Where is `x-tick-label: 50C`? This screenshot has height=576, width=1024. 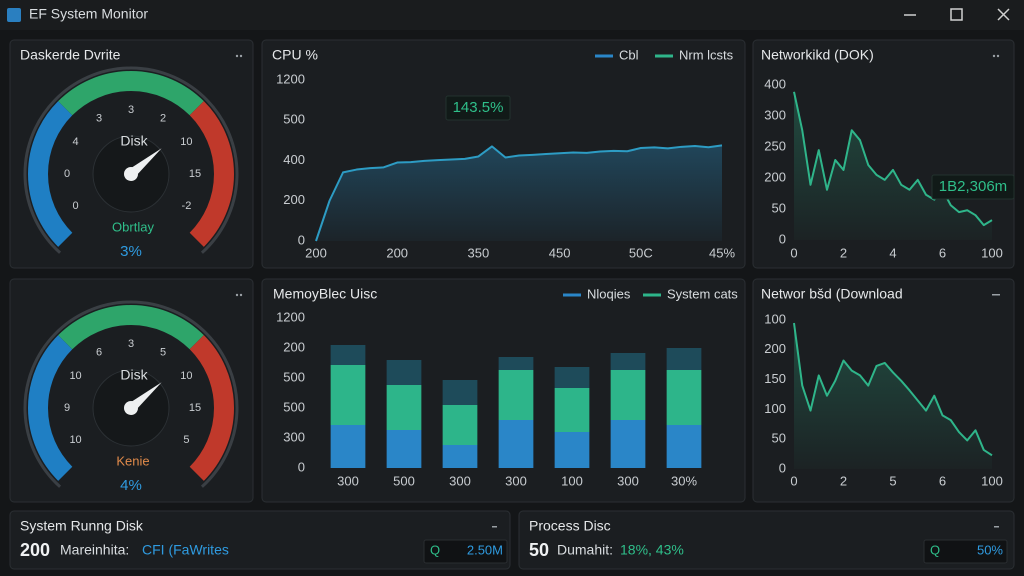 x-tick-label: 50C is located at coordinates (641, 252).